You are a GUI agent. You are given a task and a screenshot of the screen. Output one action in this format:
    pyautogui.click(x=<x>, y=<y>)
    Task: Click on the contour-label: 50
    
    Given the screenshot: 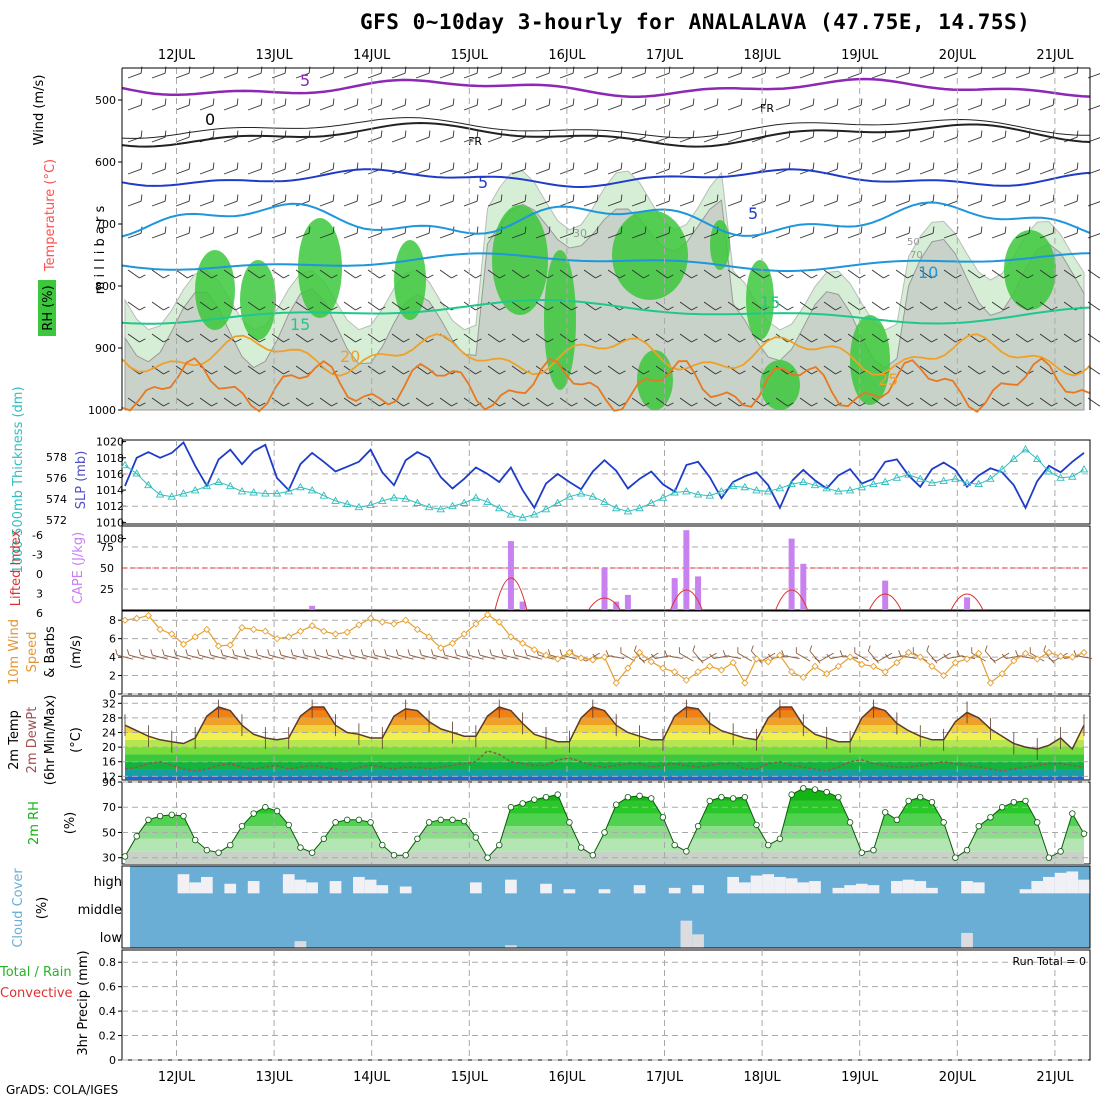 What is the action you would take?
    pyautogui.click(x=913, y=242)
    